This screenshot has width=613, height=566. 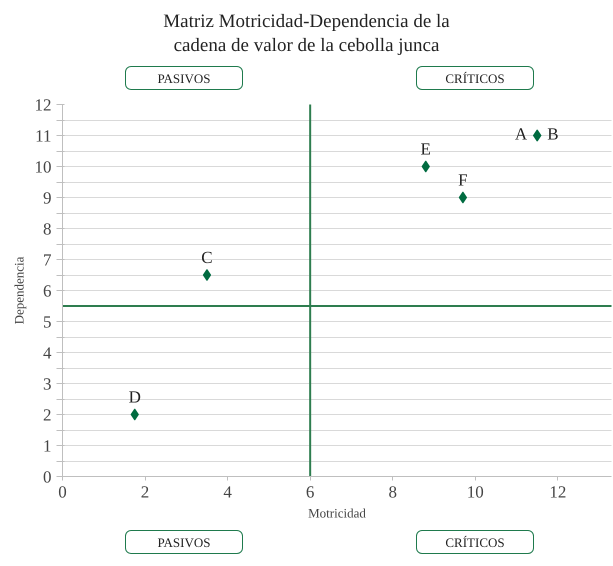 What do you see at coordinates (310, 492) in the screenshot?
I see `x-tick-label: 6` at bounding box center [310, 492].